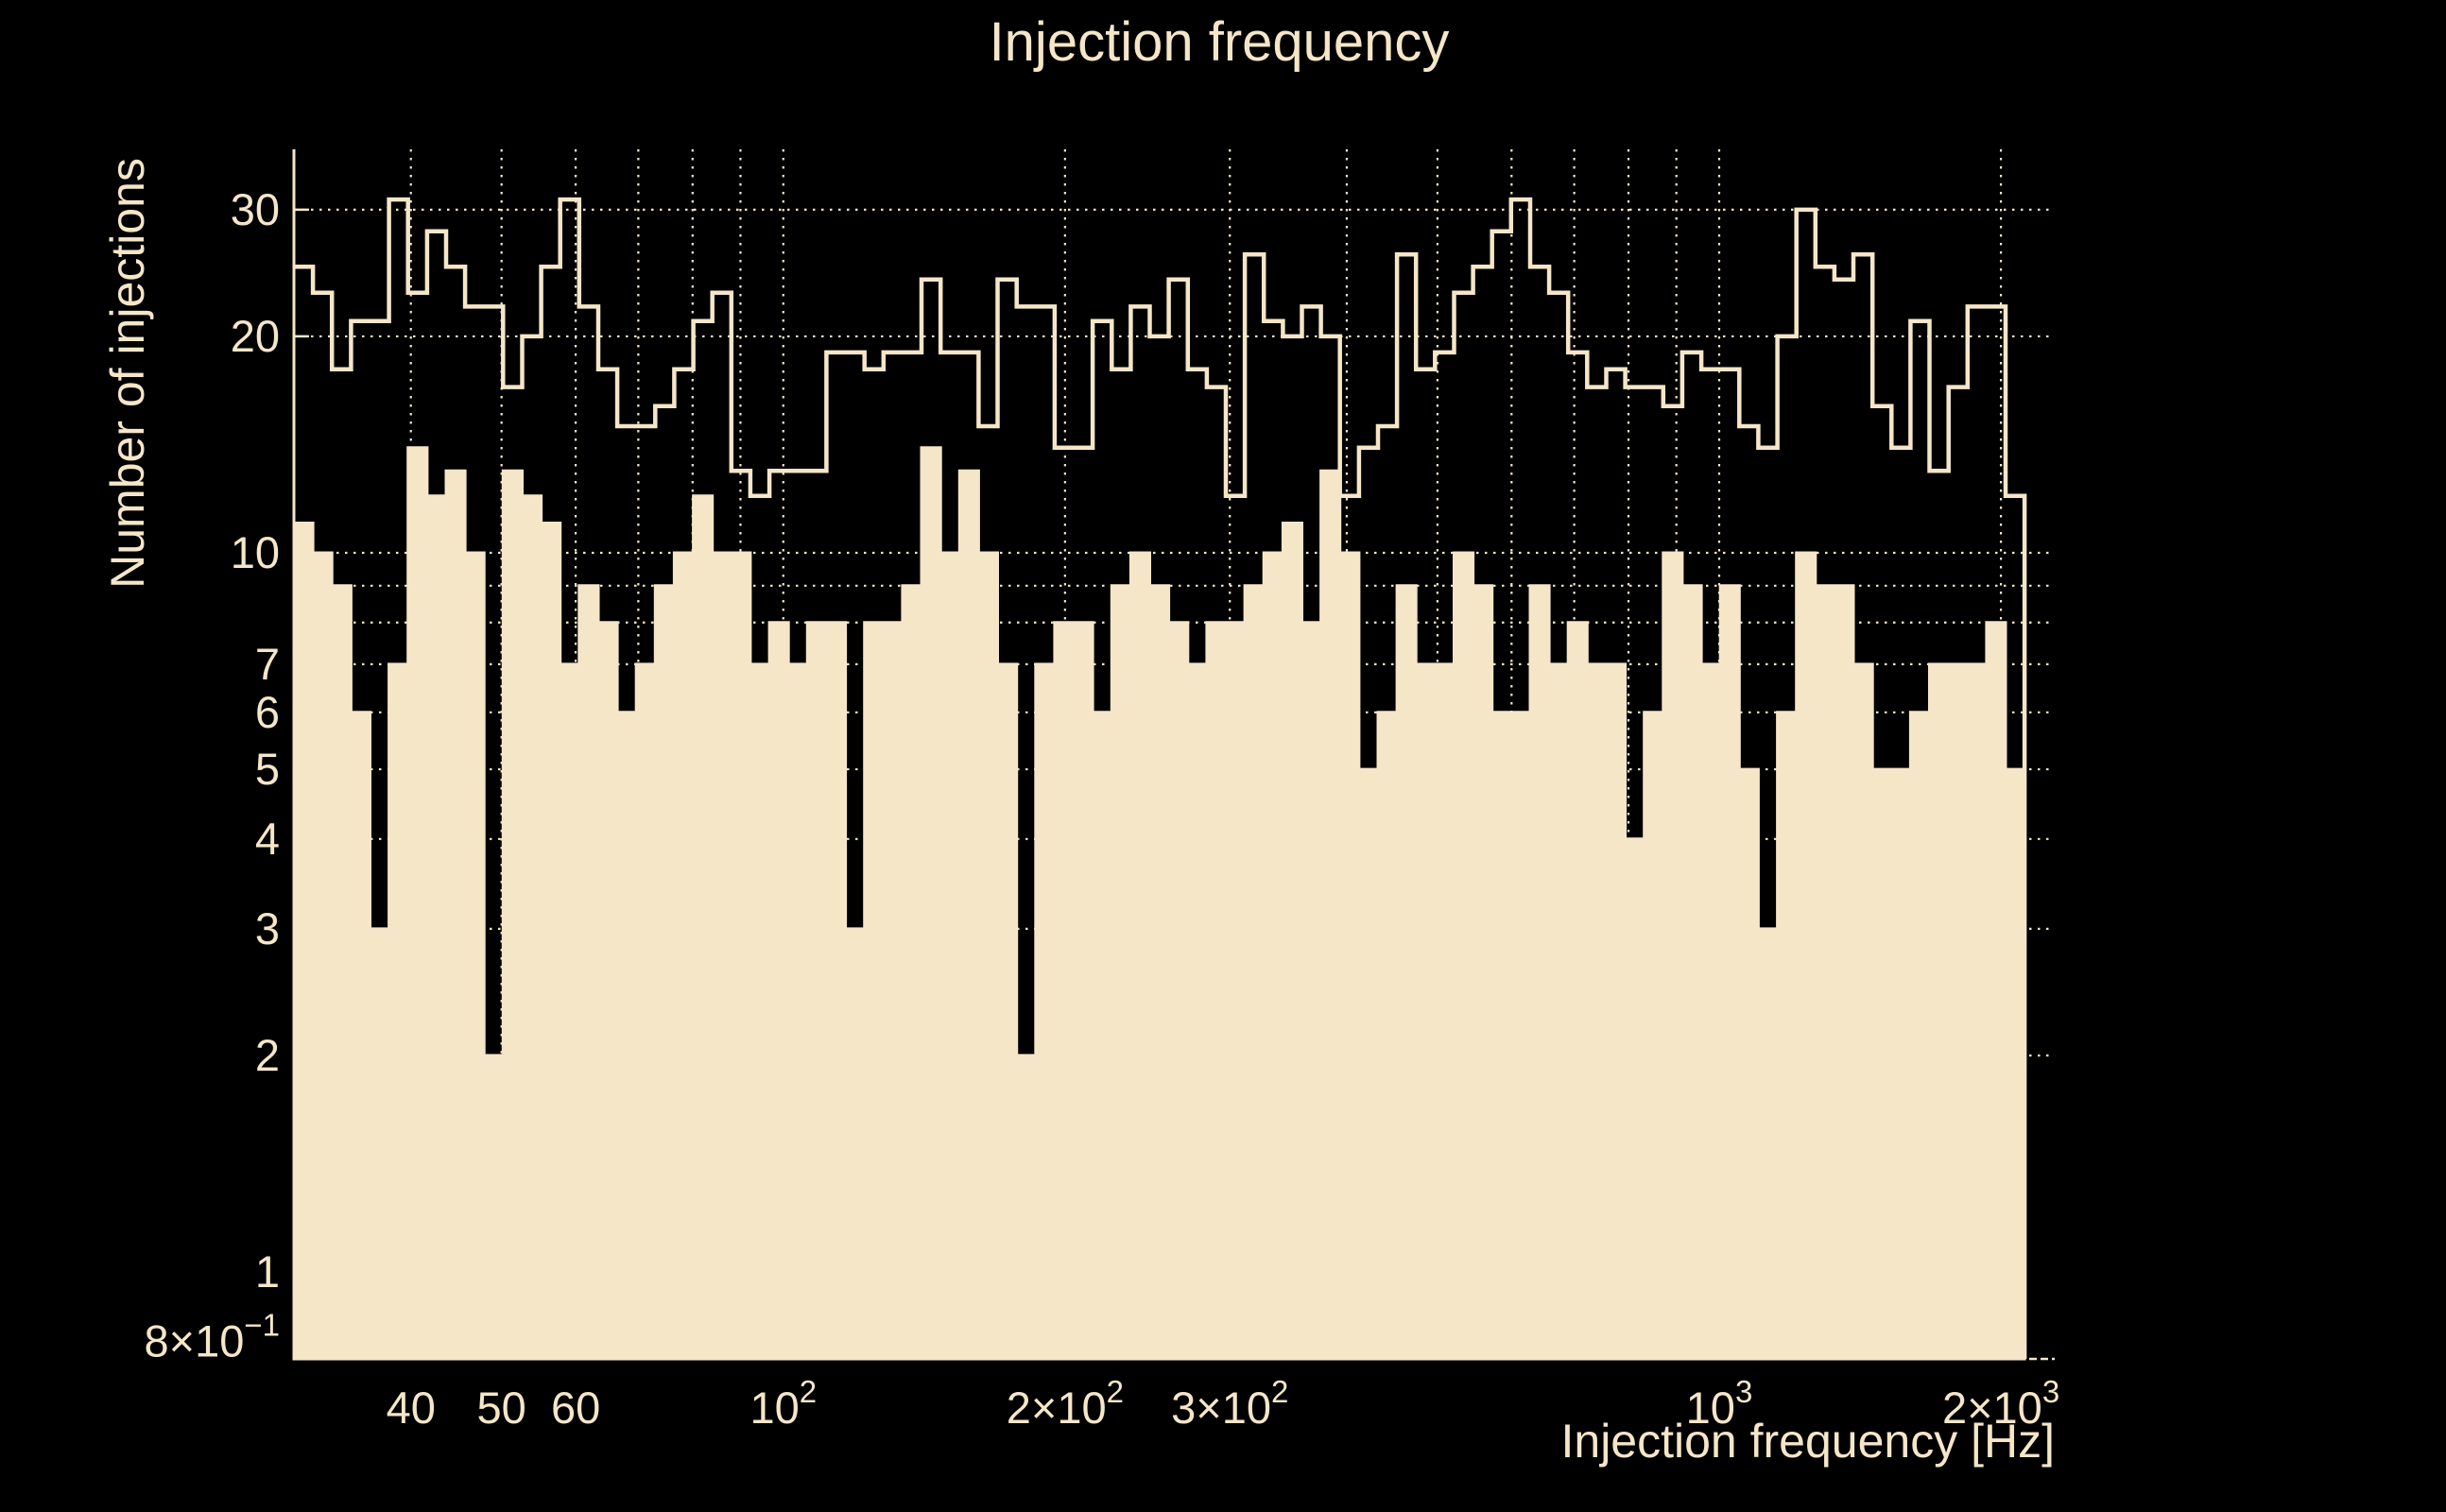  What do you see at coordinates (783, 1403) in the screenshot?
I see `x-tick-label: 10²` at bounding box center [783, 1403].